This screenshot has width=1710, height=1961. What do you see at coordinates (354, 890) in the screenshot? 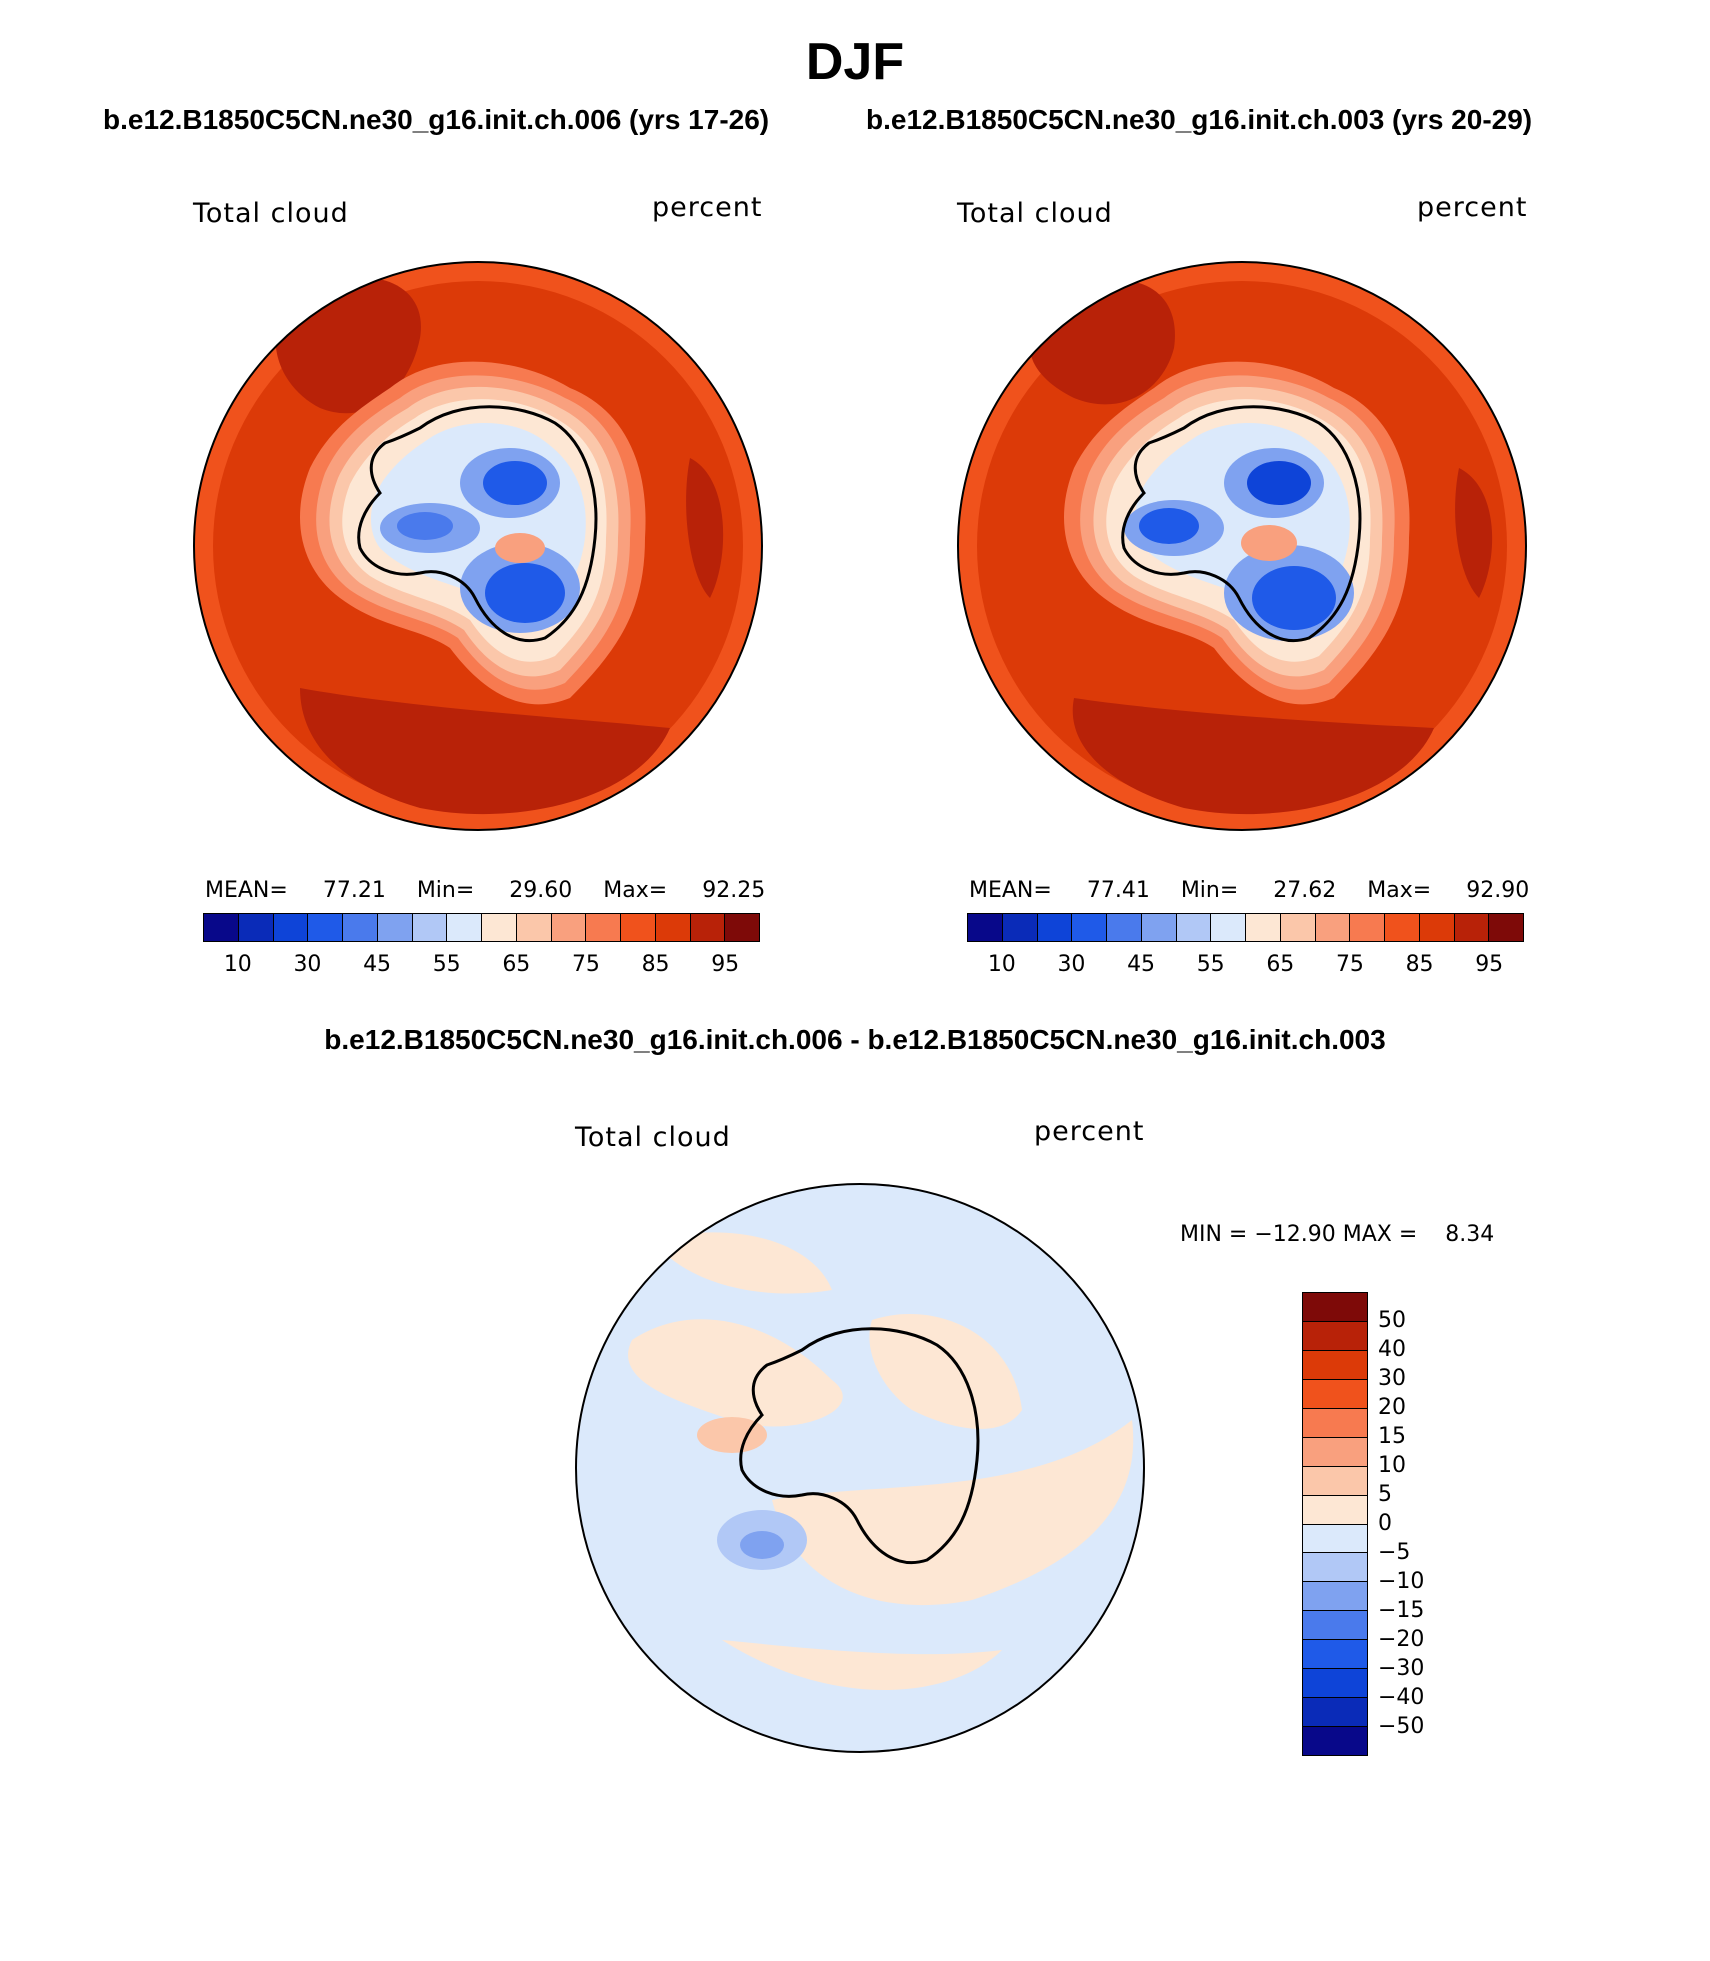
I see `panel-1-mean-value: 77.21` at bounding box center [354, 890].